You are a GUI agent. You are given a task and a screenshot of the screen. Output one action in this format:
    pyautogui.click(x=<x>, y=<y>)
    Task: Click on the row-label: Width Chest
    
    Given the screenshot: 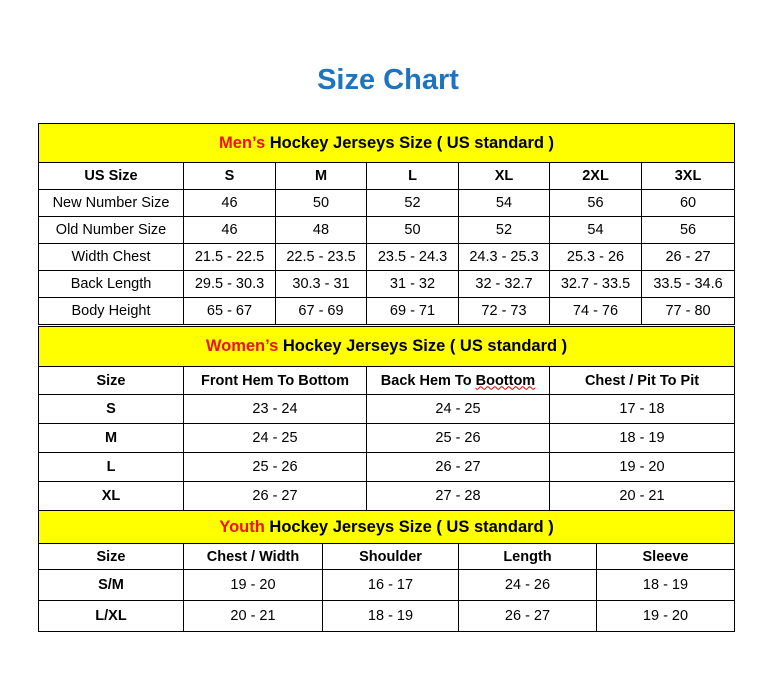 What is the action you would take?
    pyautogui.click(x=111, y=257)
    